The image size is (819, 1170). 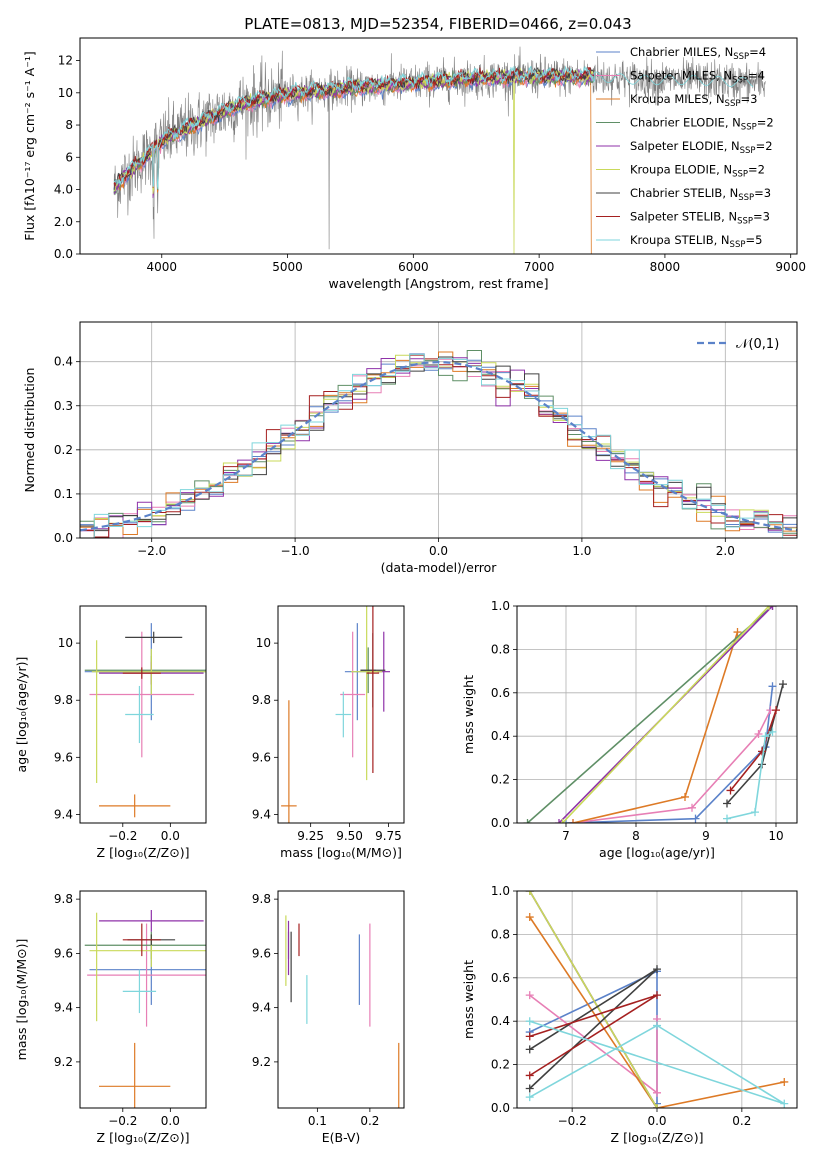 What do you see at coordinates (310, 836) in the screenshot?
I see `x-tick-label: 9.25` at bounding box center [310, 836].